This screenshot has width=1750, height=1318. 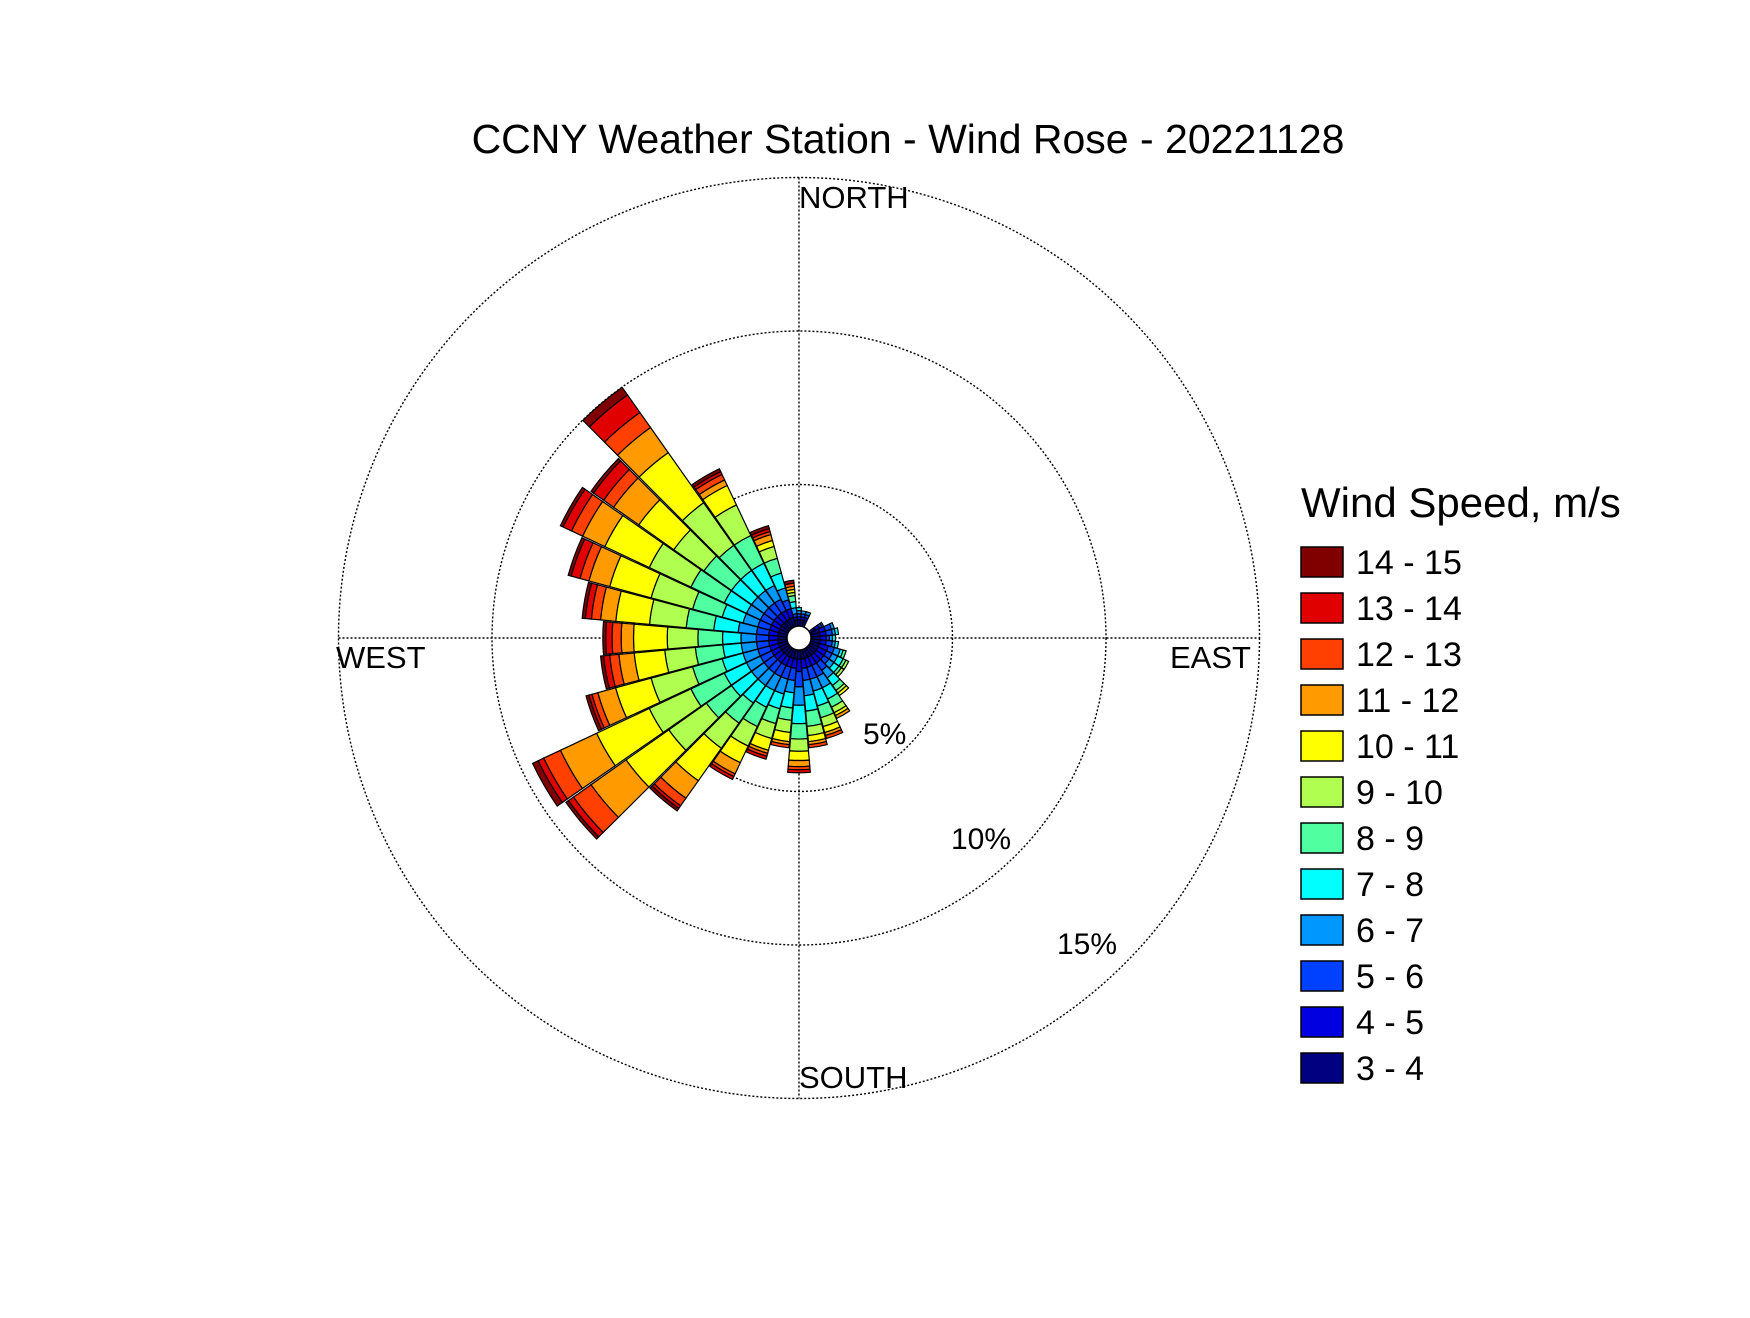 What do you see at coordinates (1390, 931) in the screenshot?
I see `legend-label-6-7: 6 - 7` at bounding box center [1390, 931].